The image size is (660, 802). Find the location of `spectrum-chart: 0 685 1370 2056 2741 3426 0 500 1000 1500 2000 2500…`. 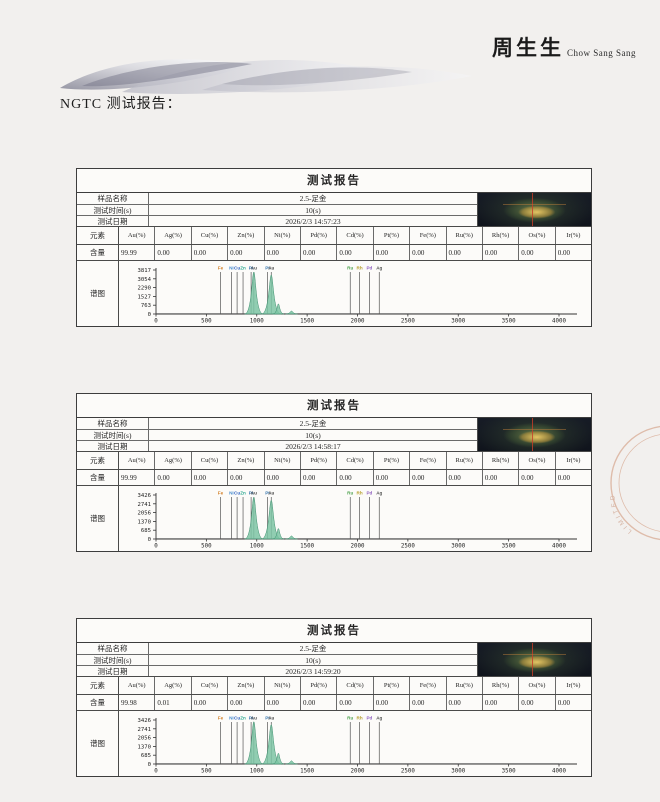

spectrum-chart: 0 685 1370 2056 2741 3426 0 500 1000 1500 2000 2500… is located at coordinates (357, 520).